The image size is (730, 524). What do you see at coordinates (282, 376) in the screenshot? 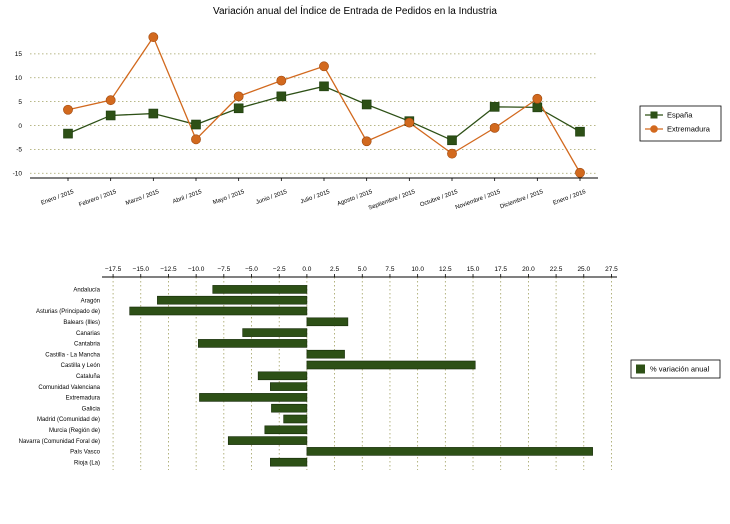
I see `bar-cataluna` at bounding box center [282, 376].